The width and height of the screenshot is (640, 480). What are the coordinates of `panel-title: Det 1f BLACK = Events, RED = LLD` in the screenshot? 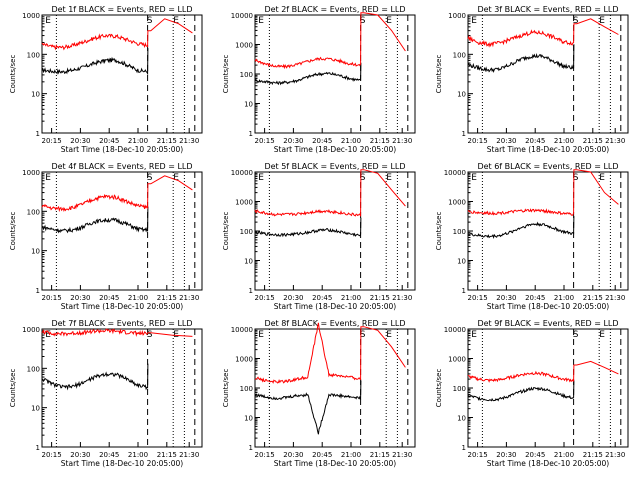 It's located at (121, 9).